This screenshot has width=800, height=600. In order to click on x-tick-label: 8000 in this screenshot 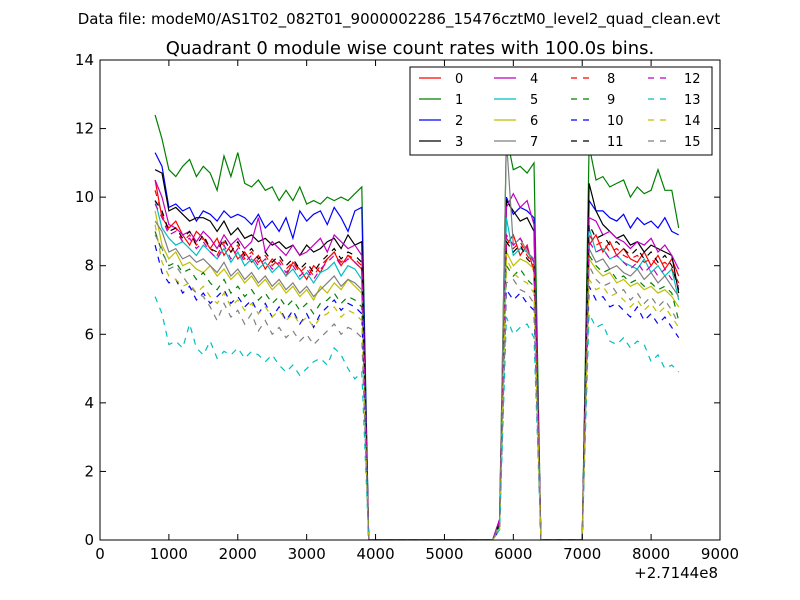, I will do `click(651, 554)`.